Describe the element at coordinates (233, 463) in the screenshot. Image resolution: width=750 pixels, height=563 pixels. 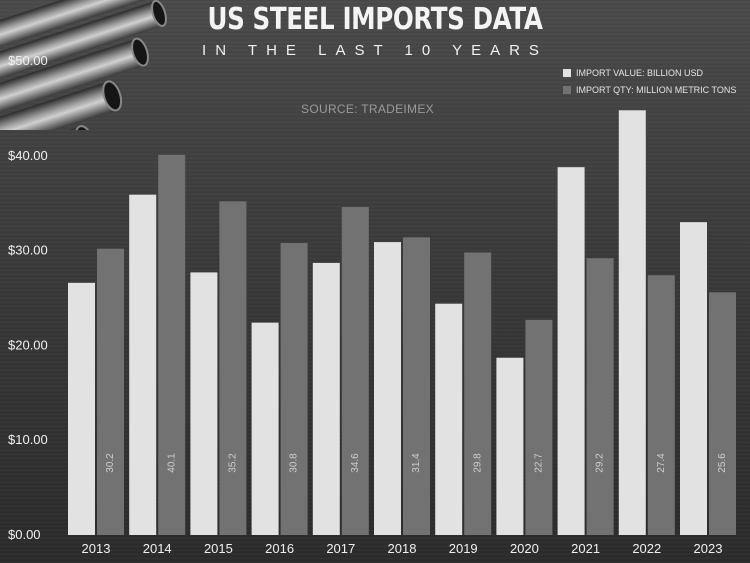
I see `data-label-qty: 35.2` at that location.